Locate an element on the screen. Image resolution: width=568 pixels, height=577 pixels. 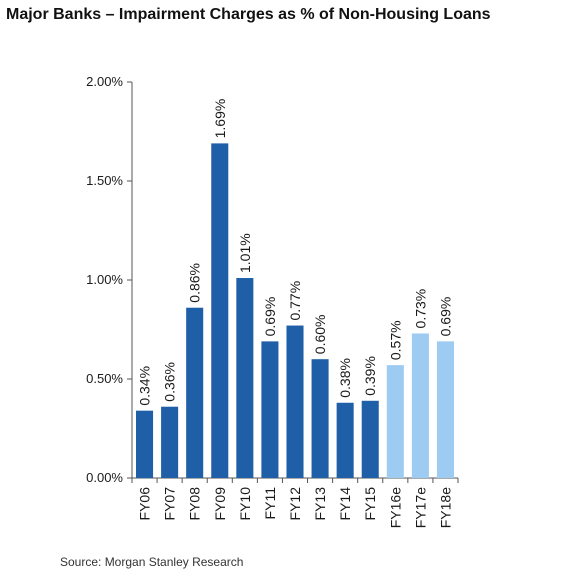
y-tick-label: 0.00% is located at coordinates (104, 477).